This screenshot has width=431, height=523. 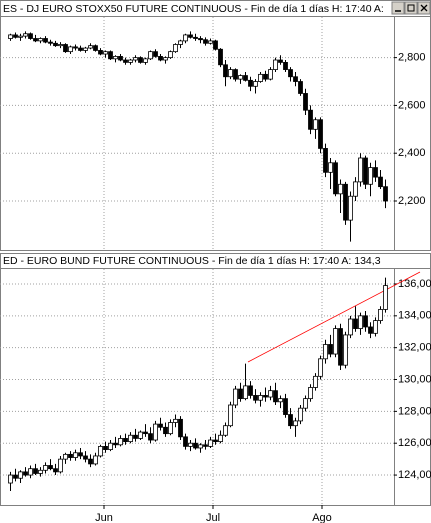 I want to click on y-tick-label: 128,00, so click(x=414, y=411).